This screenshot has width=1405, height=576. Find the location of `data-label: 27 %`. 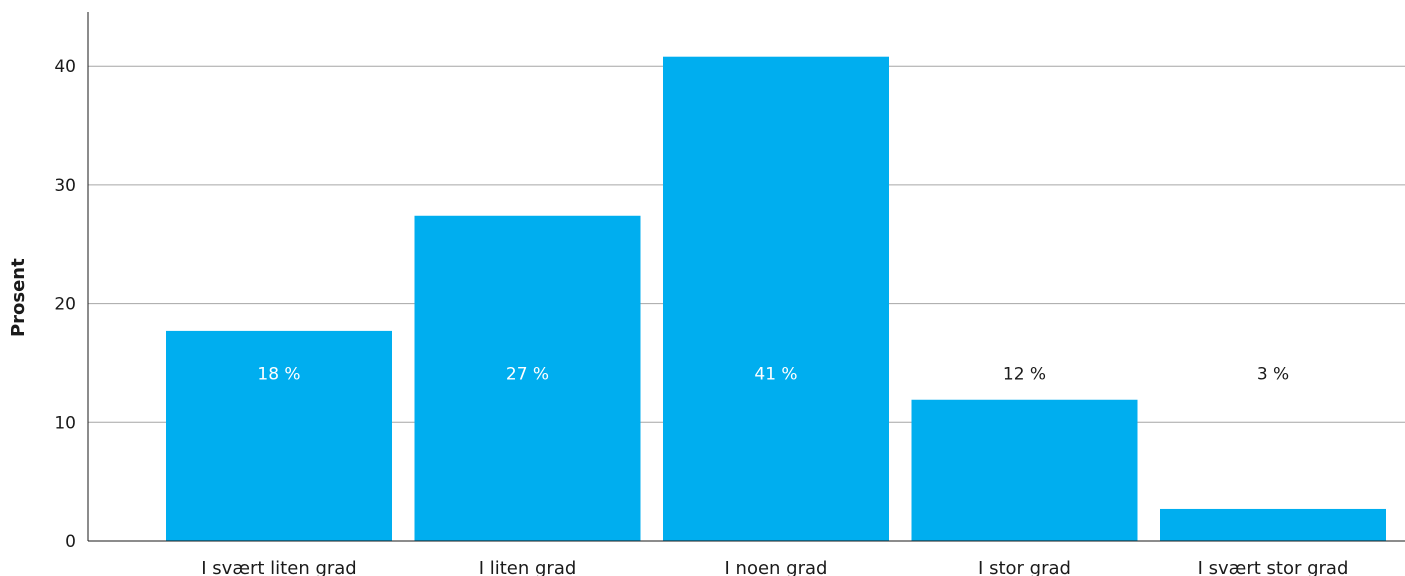

data-label: 27 % is located at coordinates (527, 375).